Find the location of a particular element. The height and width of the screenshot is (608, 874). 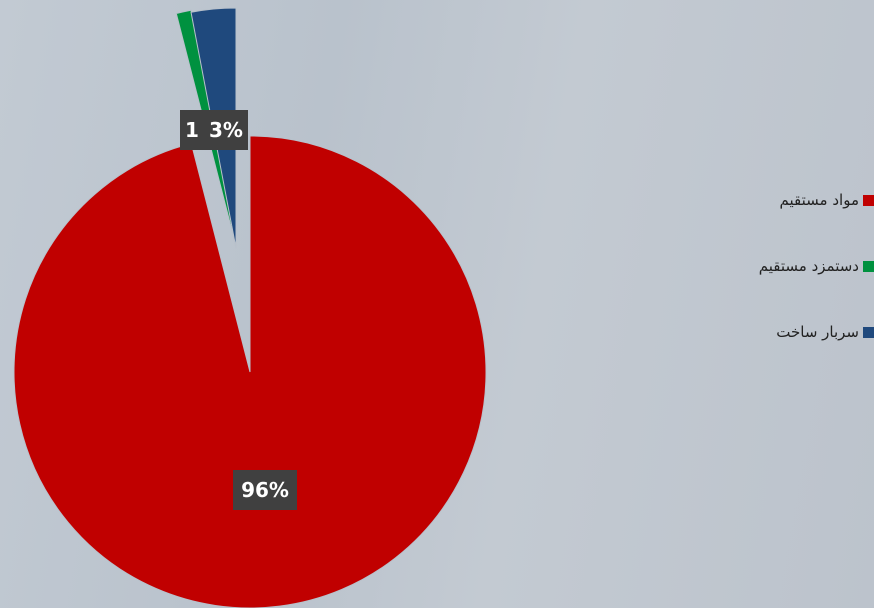

data-label-overhead: 3% is located at coordinates (226, 130).